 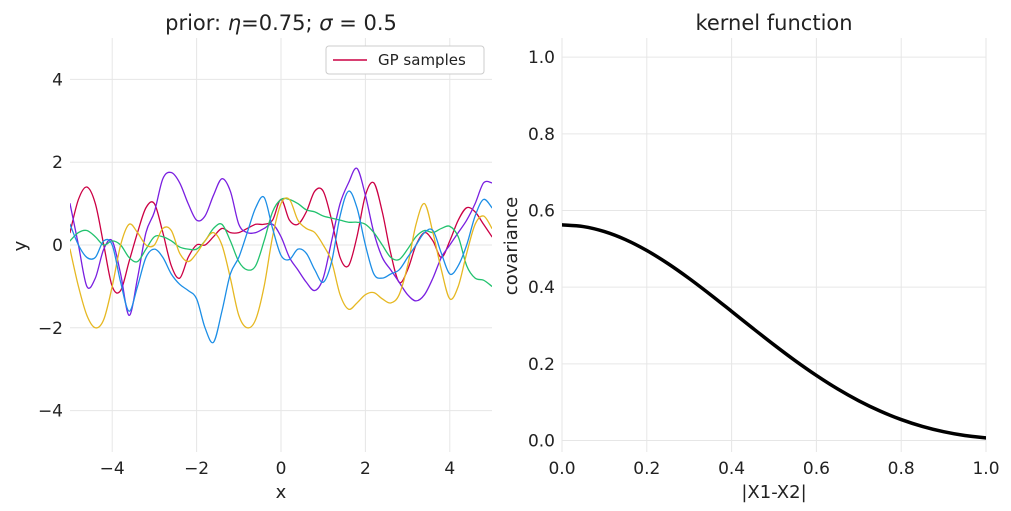 What do you see at coordinates (50, 245) in the screenshot?
I see `left-y-tick-labels: −4 −2 0 2 4` at bounding box center [50, 245].